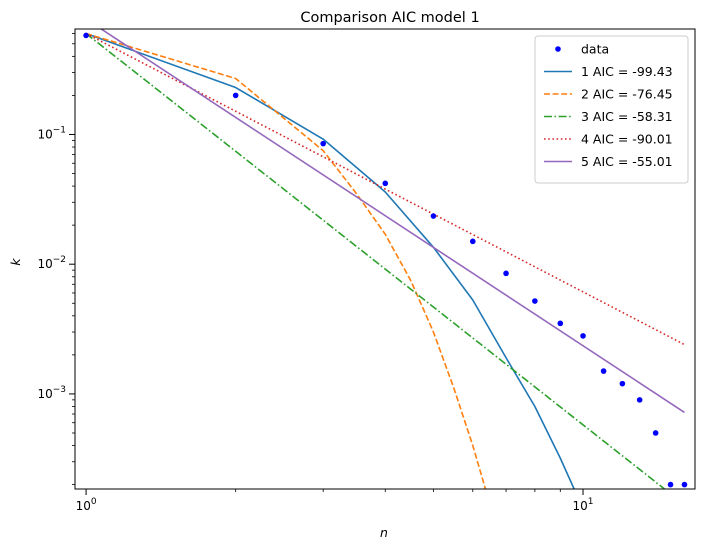 This screenshot has height=550, width=707. What do you see at coordinates (51, 393) in the screenshot?
I see `y-tick-label: 10⁻³` at bounding box center [51, 393].